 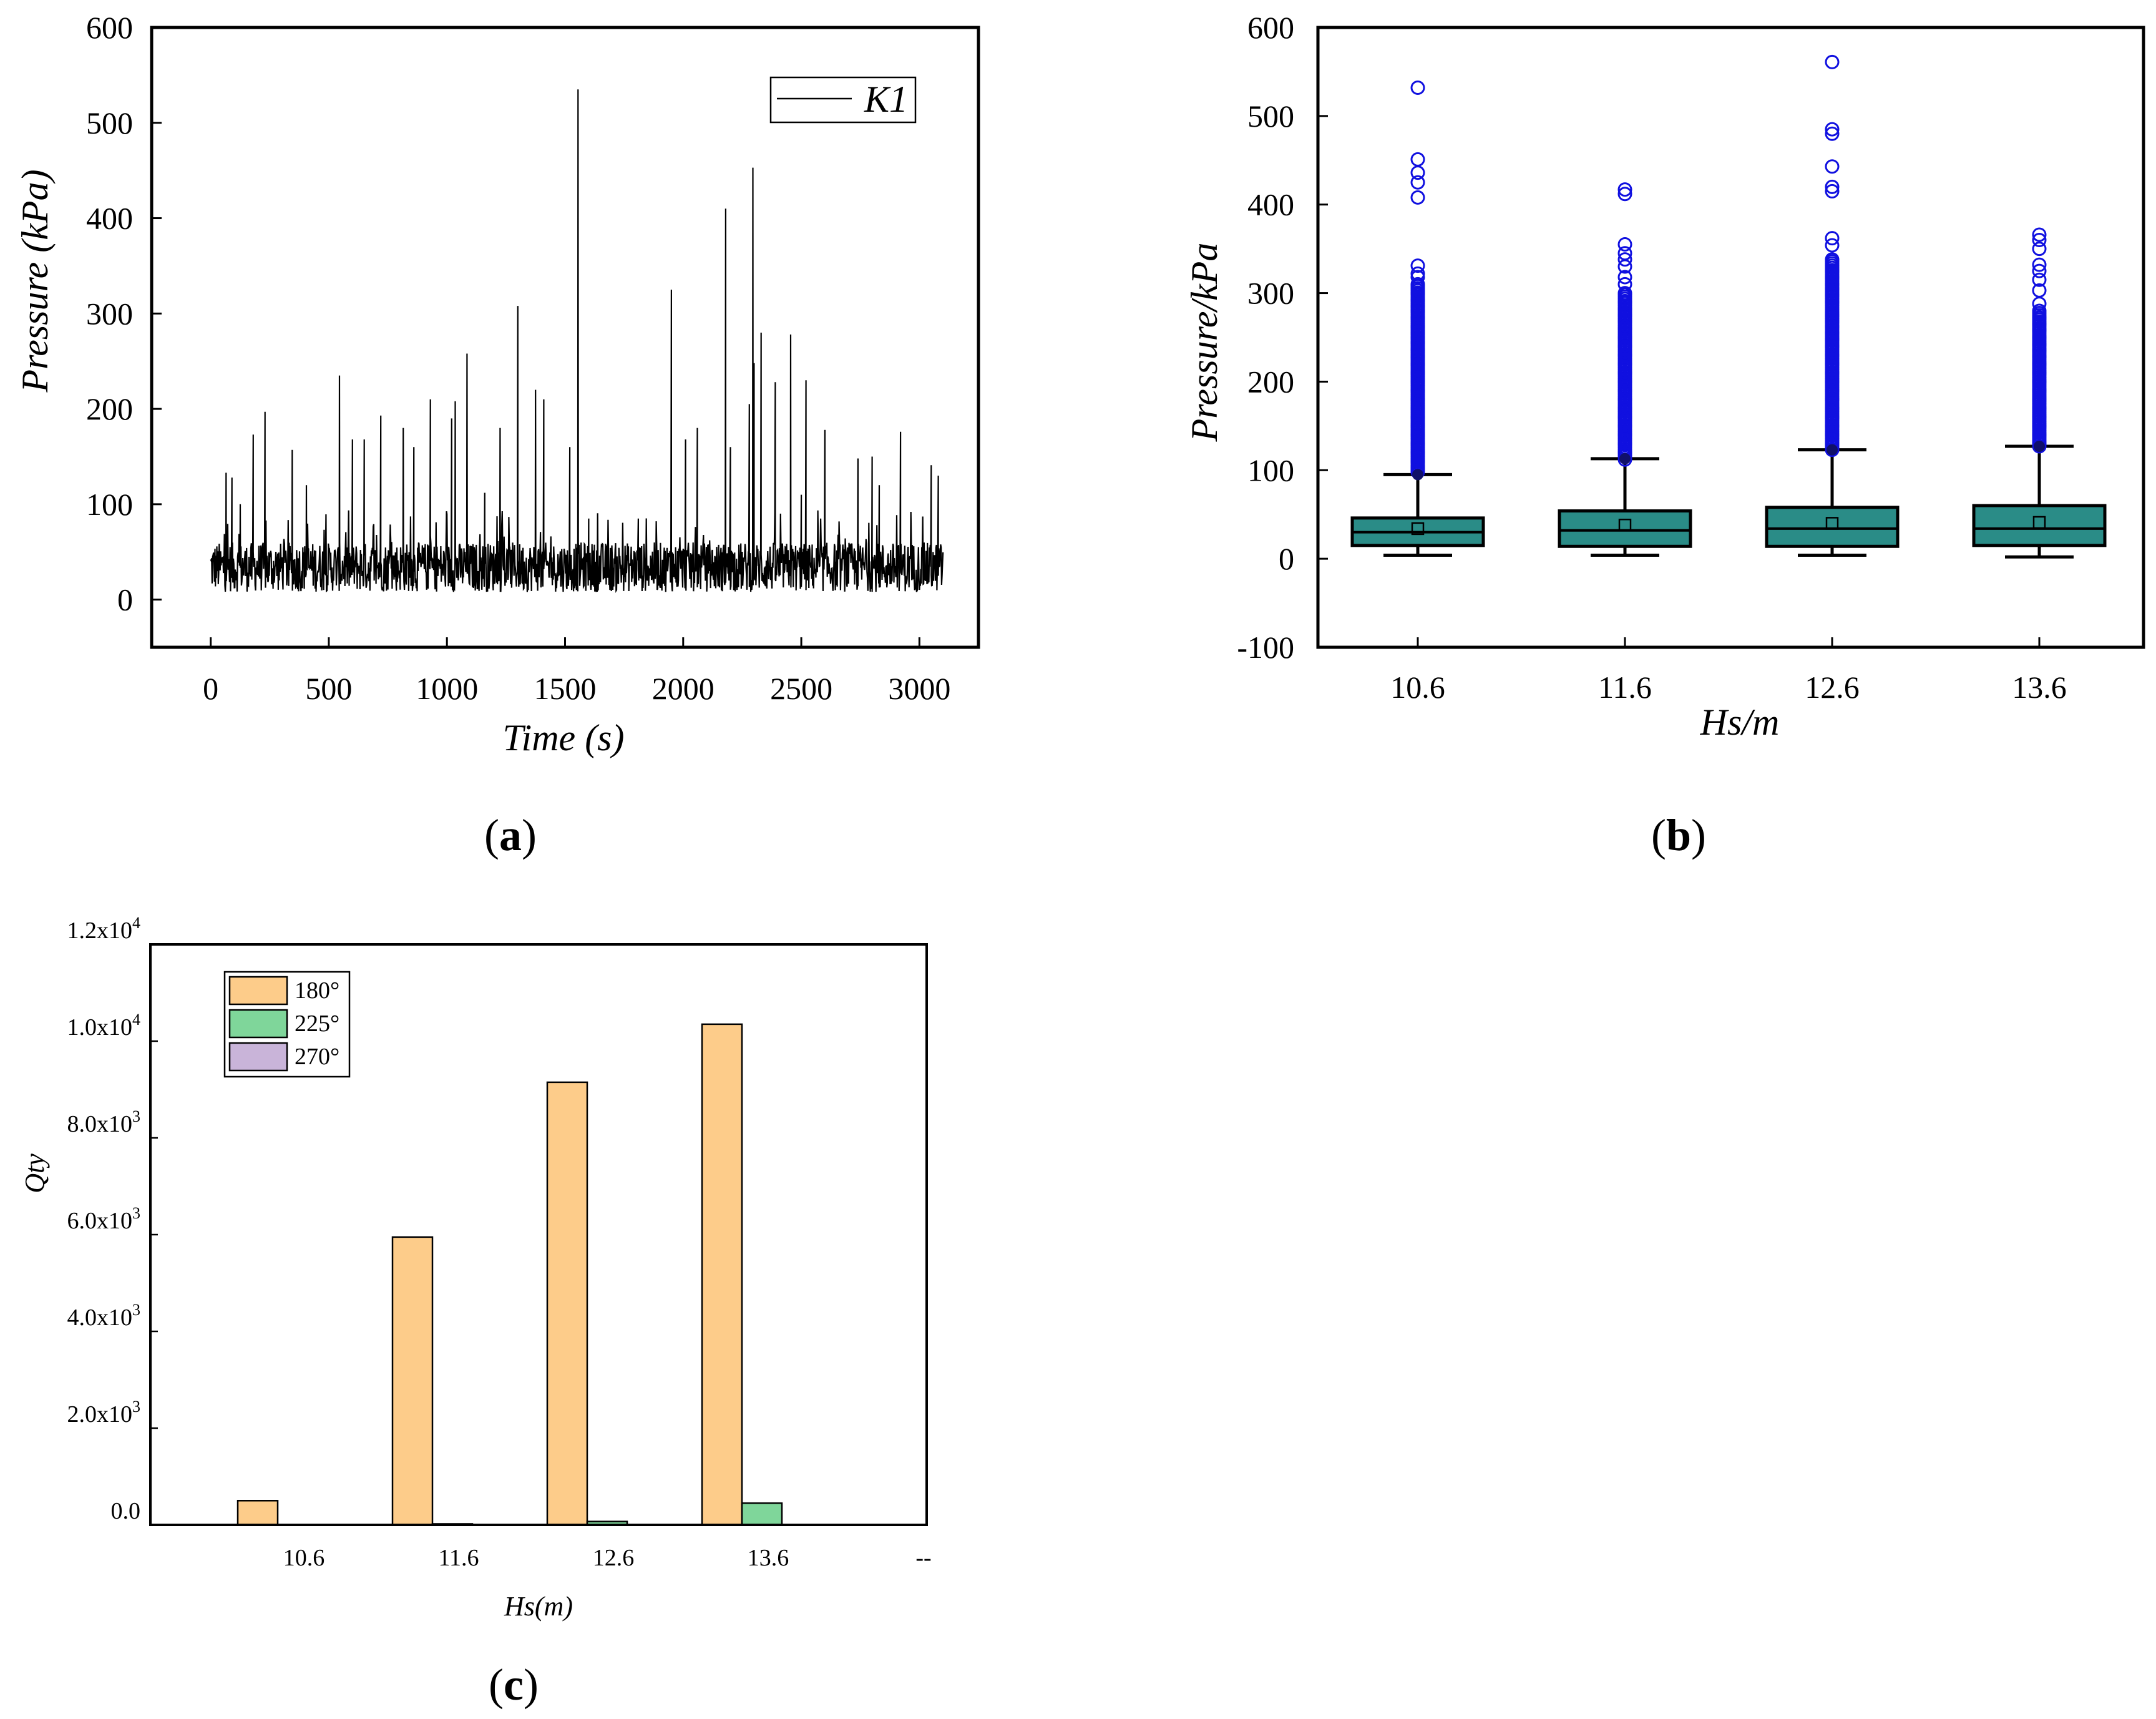 What do you see at coordinates (514, 1685) in the screenshot?
I see `chart-c-panel-label: (c)` at bounding box center [514, 1685].